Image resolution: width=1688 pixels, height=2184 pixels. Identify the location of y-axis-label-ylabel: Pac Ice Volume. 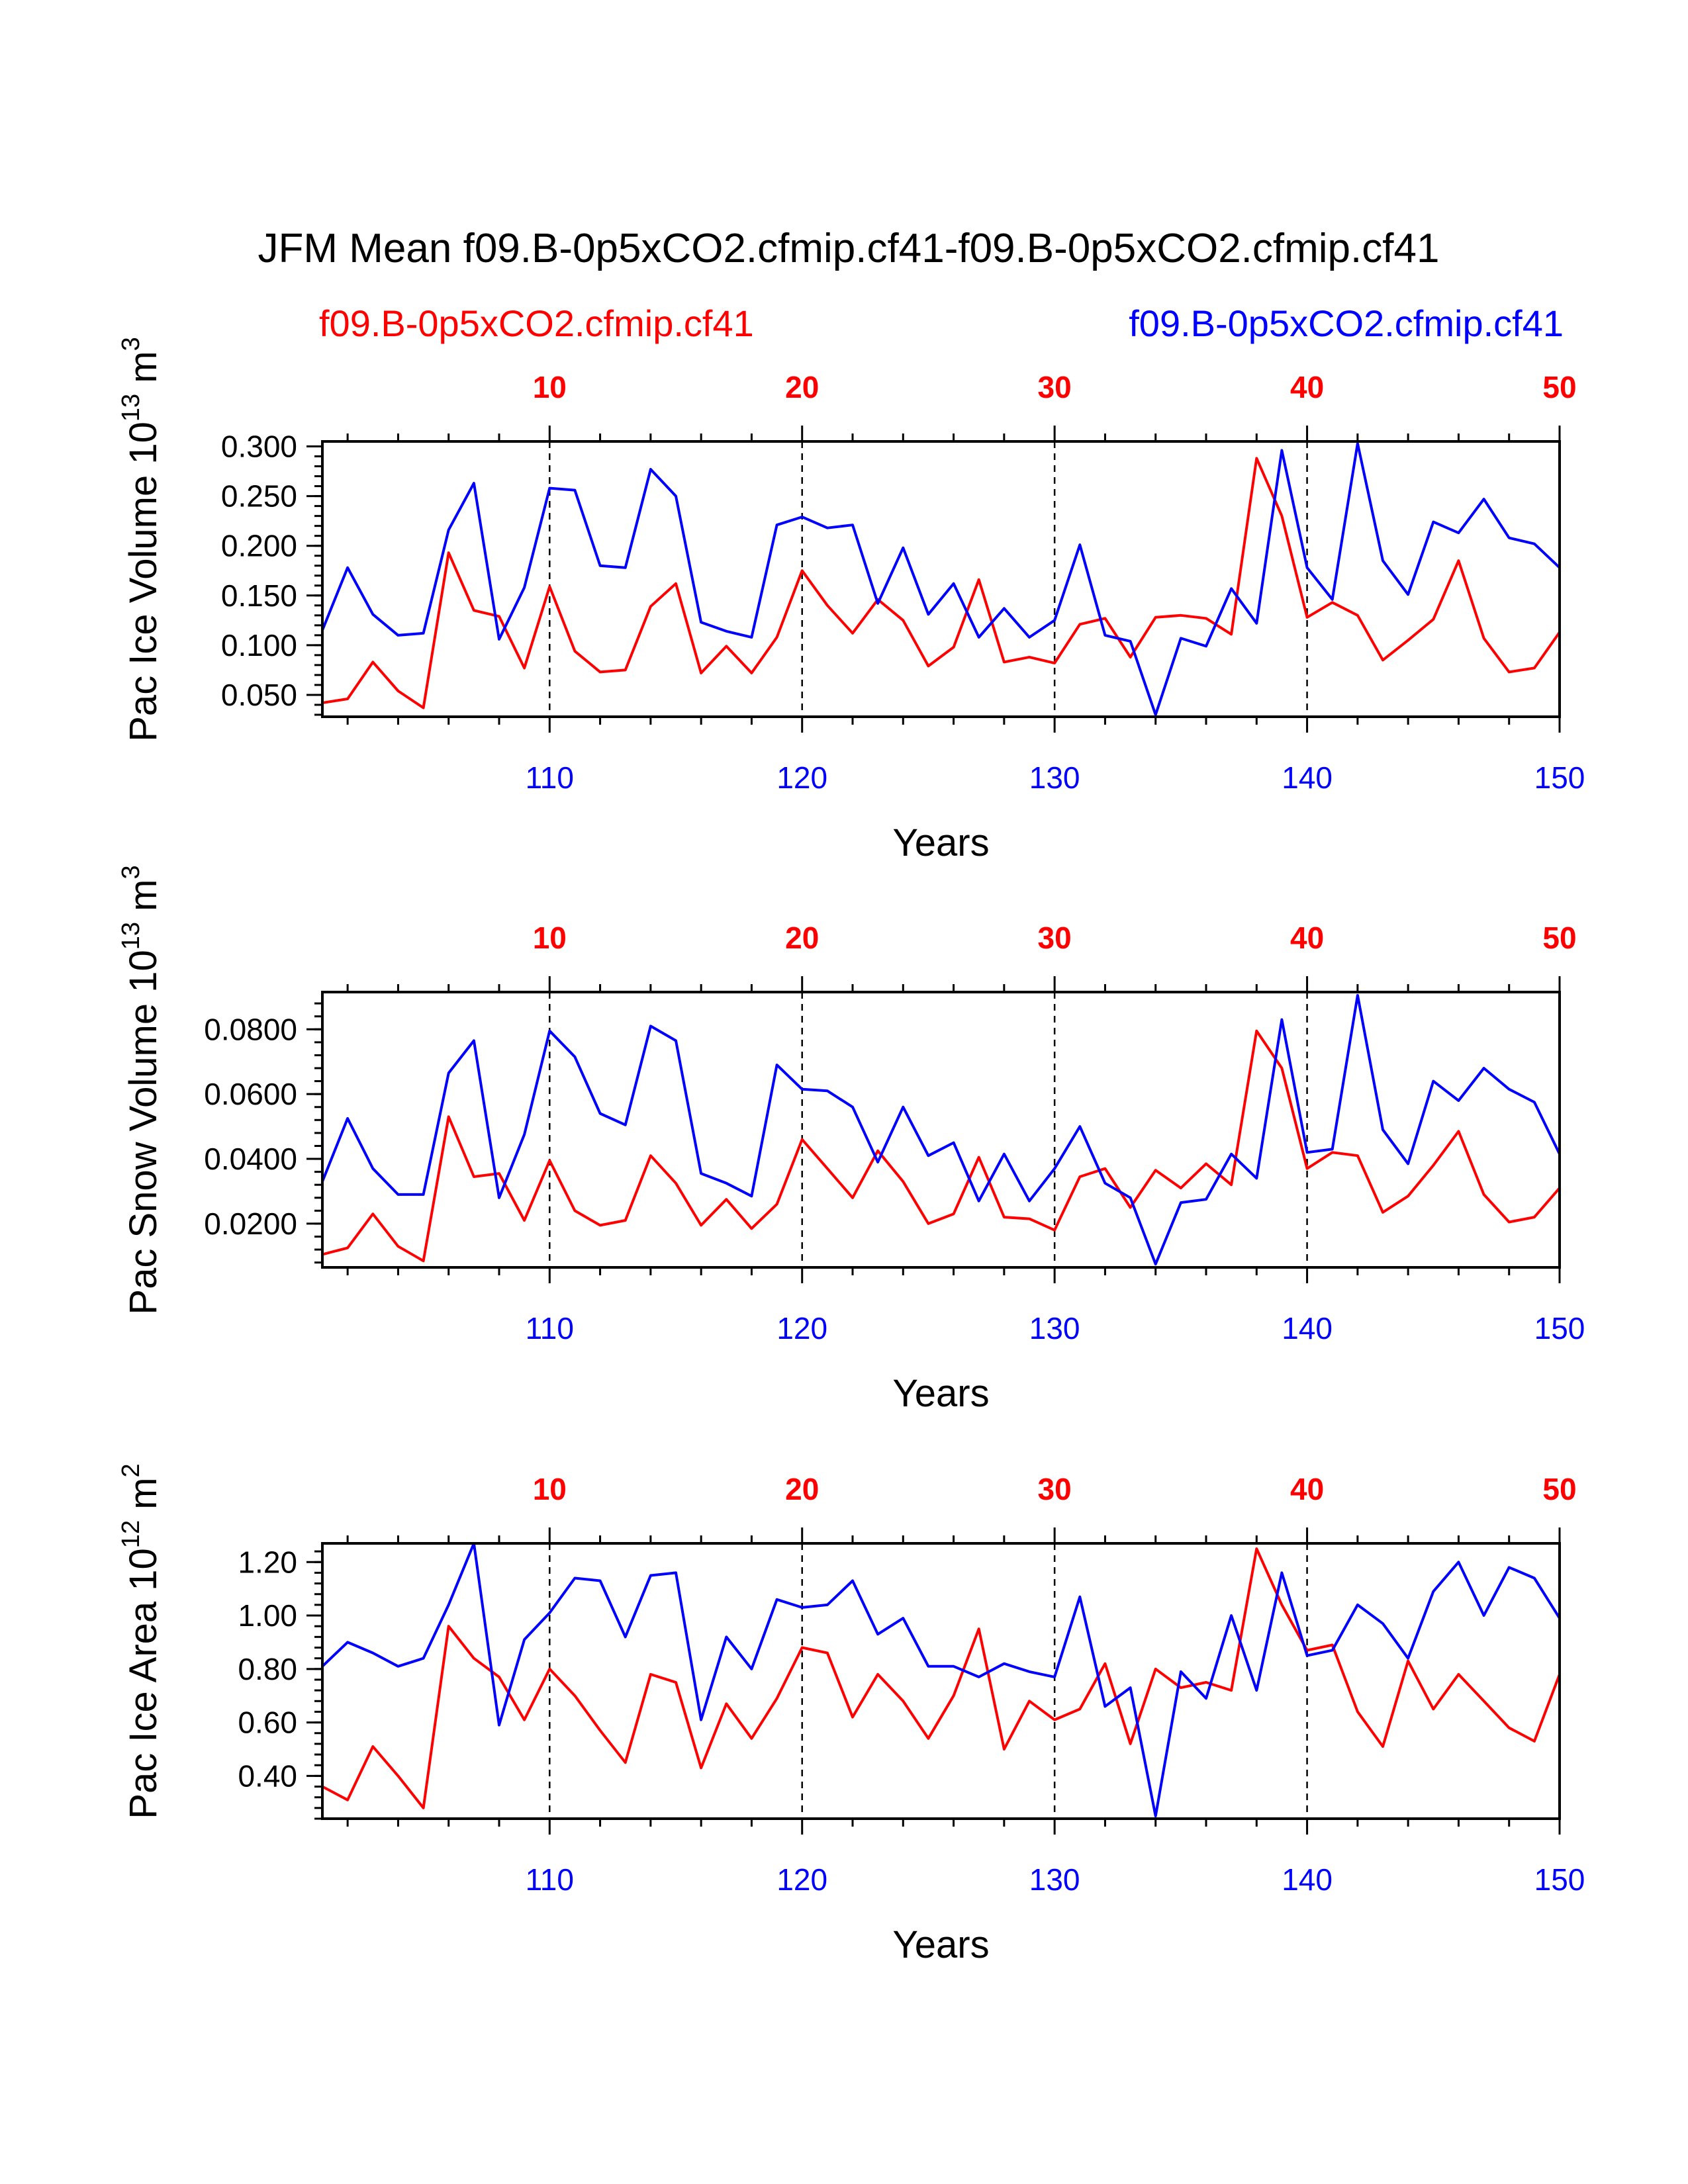
(143, 608).